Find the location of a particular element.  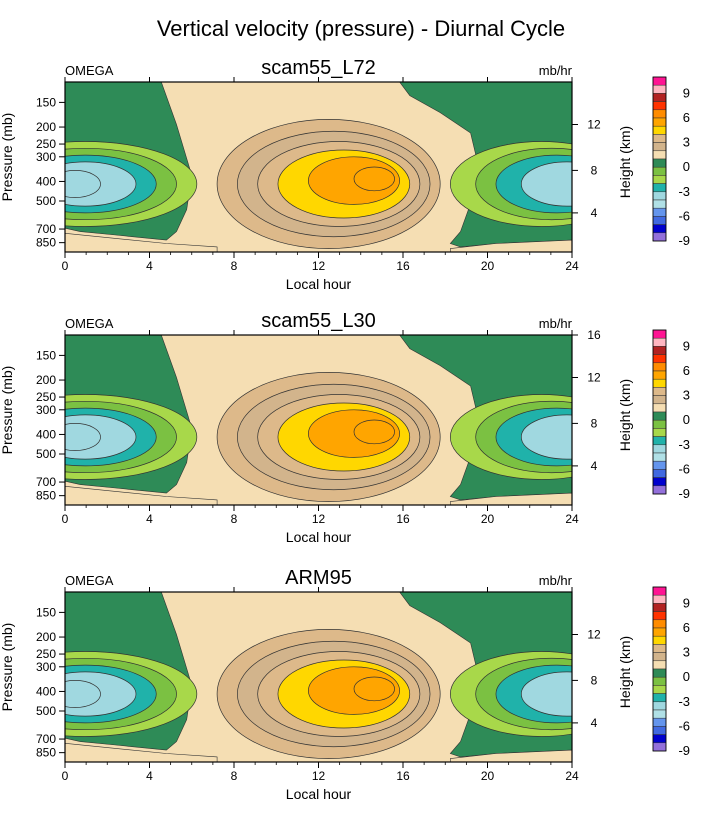

x-tick-label: 0 is located at coordinates (65, 519).